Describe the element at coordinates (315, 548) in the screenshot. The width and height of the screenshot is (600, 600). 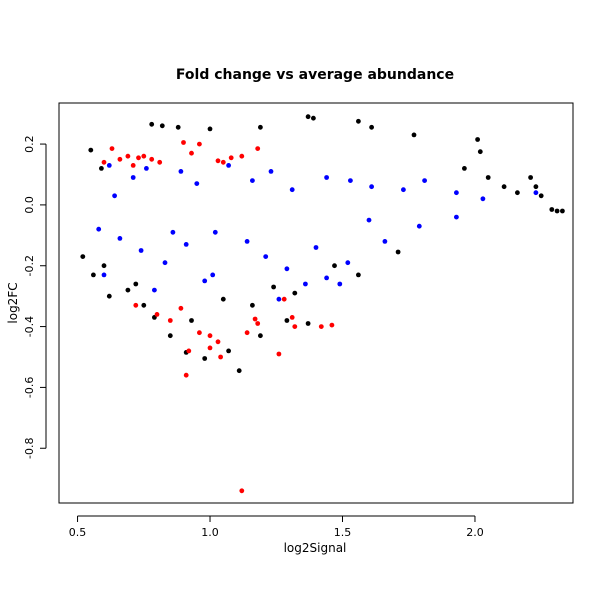
I see `x-axis-label: log2Signal` at that location.